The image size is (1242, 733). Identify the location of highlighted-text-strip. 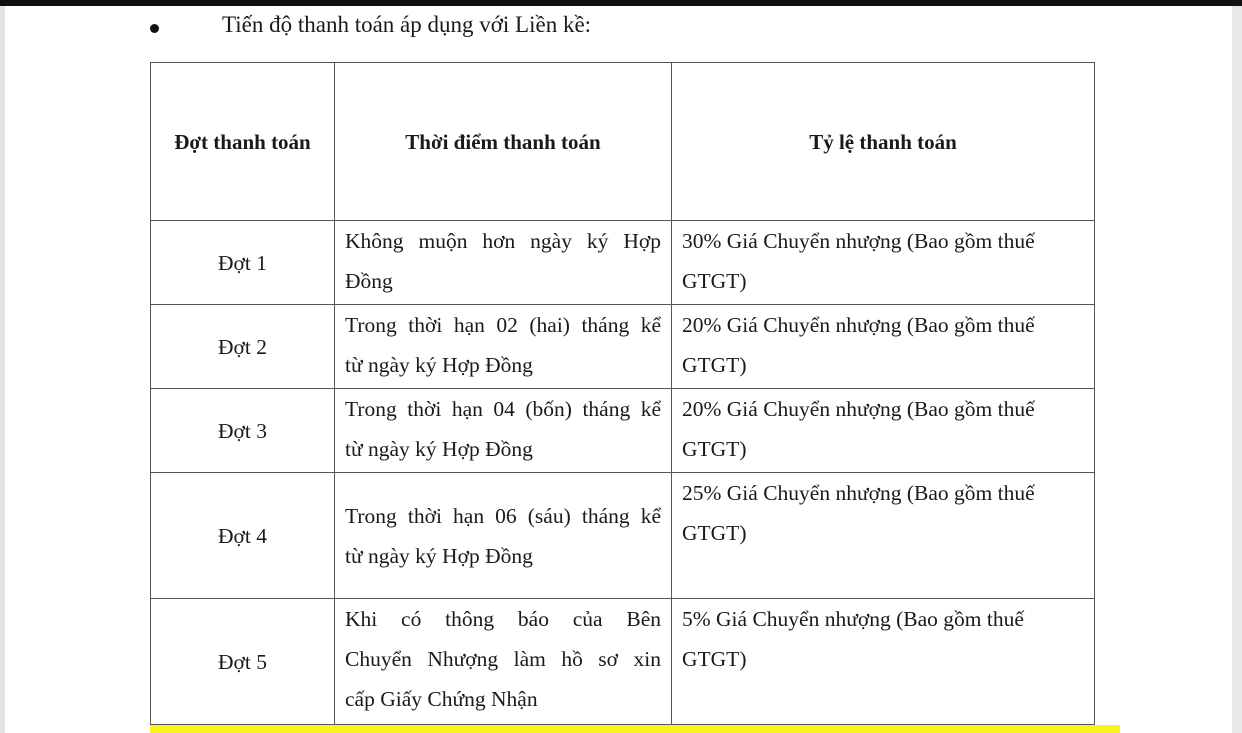
(635, 729).